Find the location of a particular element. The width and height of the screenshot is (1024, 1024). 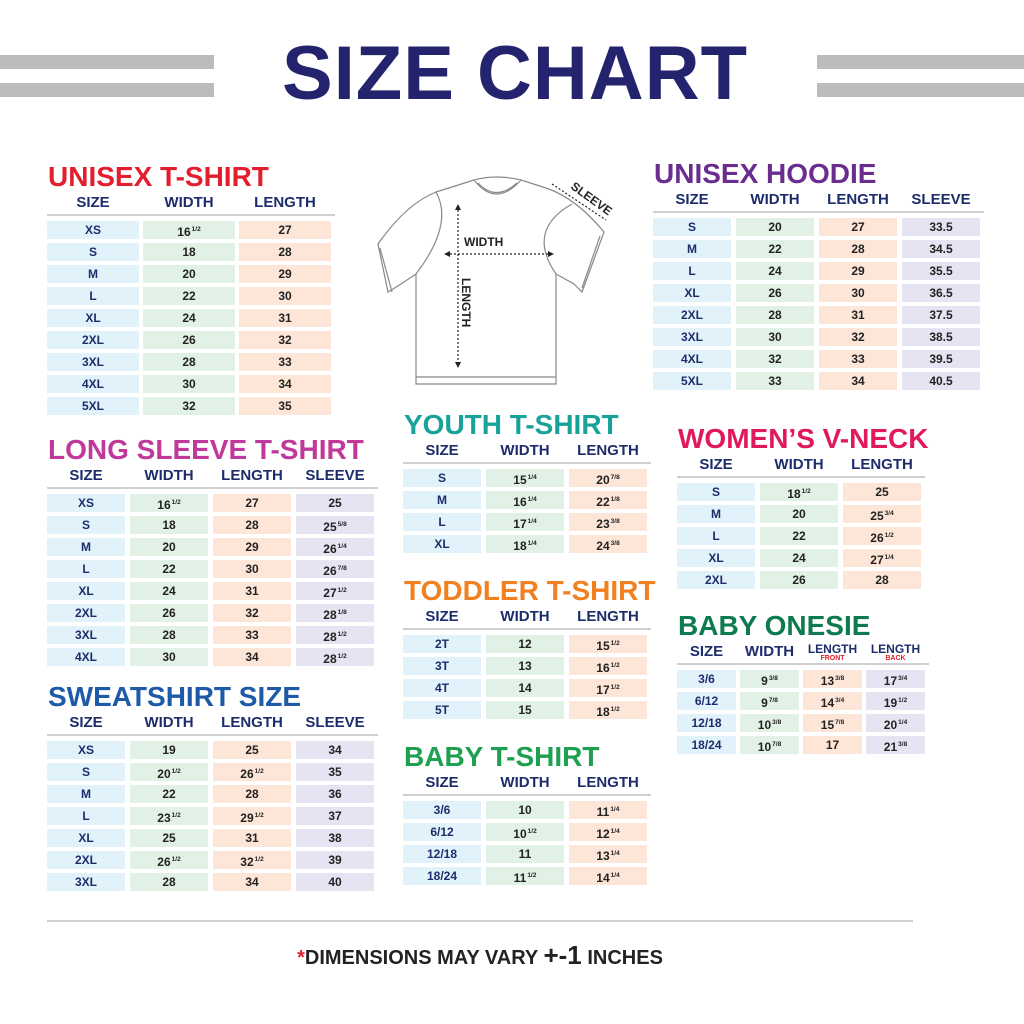

column-header-label: SLEEVE is located at coordinates (335, 475).